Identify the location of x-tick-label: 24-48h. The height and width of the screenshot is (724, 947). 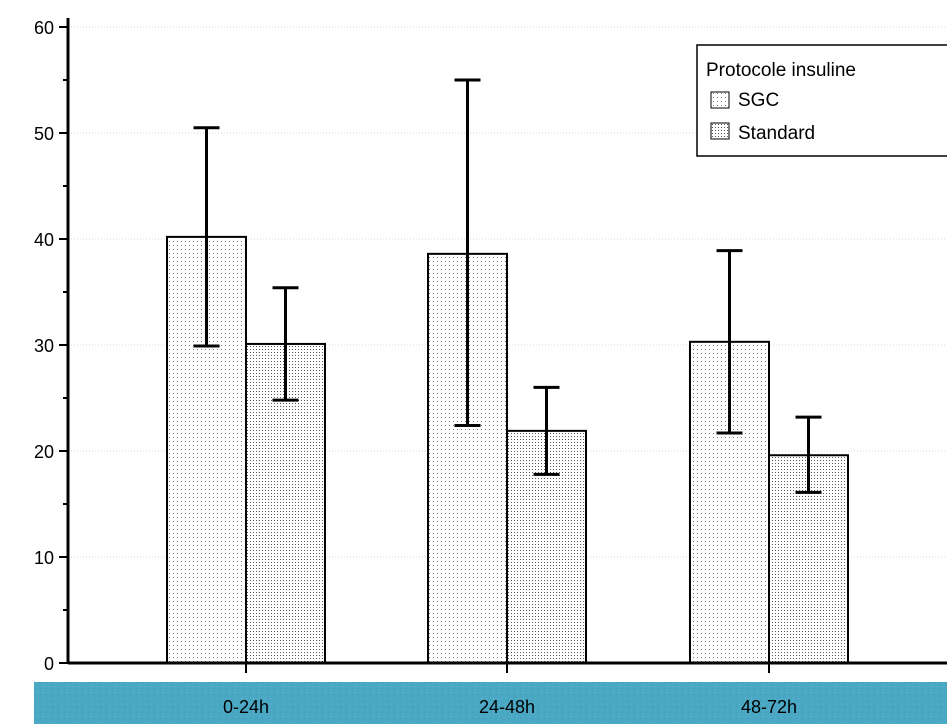
(507, 707).